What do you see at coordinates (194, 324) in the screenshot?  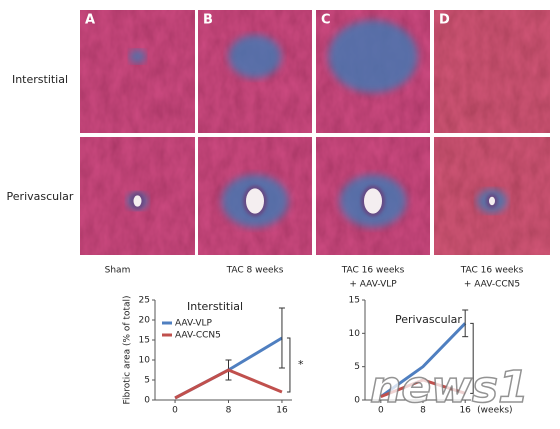 I see `legend-label: AAV-VLP` at bounding box center [194, 324].